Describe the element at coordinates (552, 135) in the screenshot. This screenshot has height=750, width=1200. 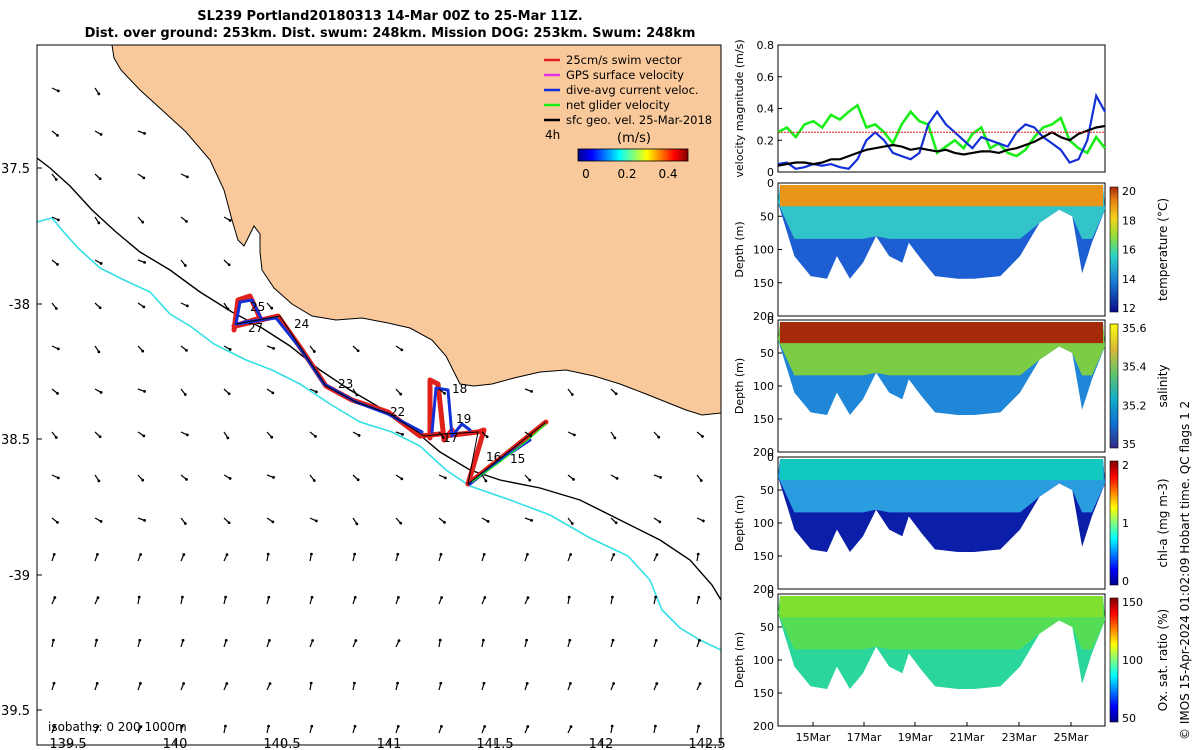
I see `colorbar-left-label: 4h` at that location.